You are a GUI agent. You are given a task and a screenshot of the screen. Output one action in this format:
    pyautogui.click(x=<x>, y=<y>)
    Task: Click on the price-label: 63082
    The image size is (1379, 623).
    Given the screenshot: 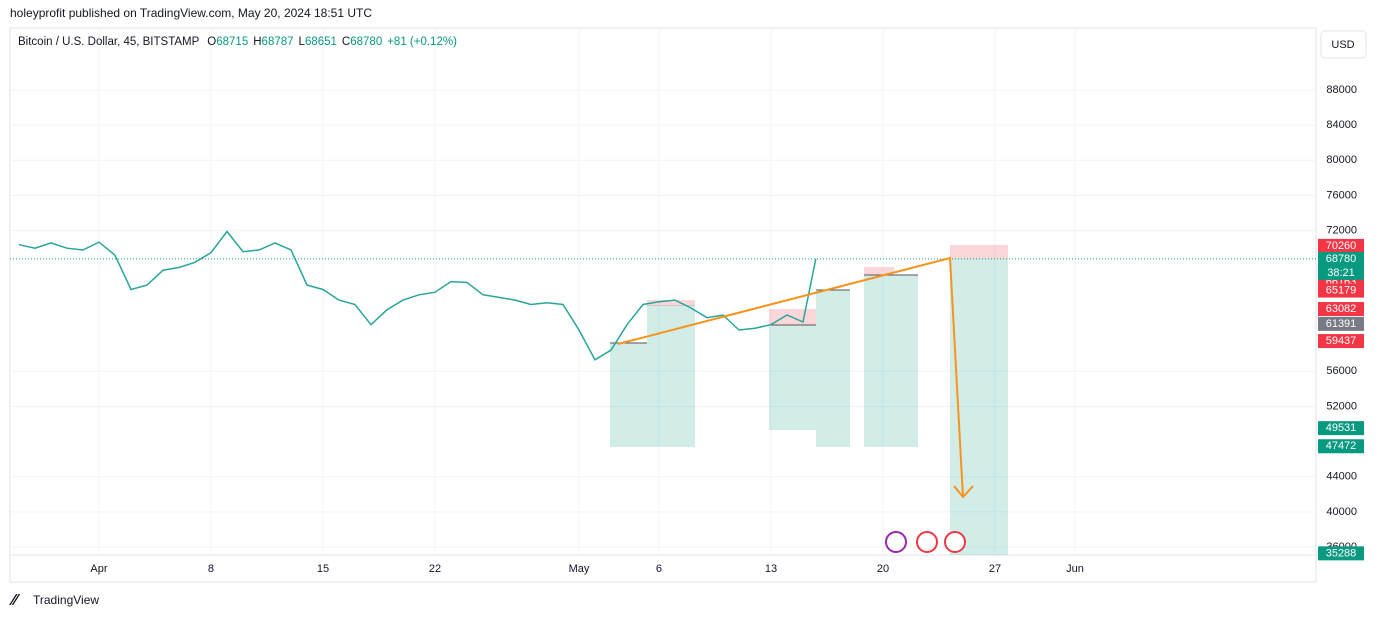 What is the action you would take?
    pyautogui.click(x=1341, y=309)
    